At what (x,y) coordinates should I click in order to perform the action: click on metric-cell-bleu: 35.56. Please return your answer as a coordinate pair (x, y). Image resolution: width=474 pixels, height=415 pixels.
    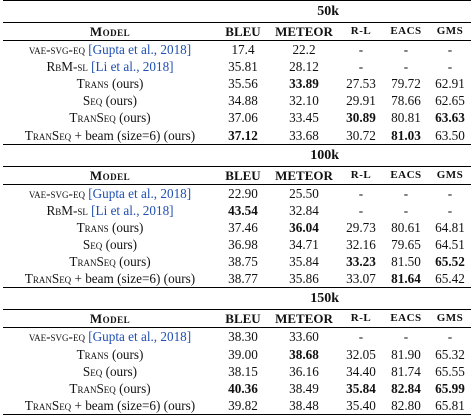
    Looking at the image, I should click on (243, 84).